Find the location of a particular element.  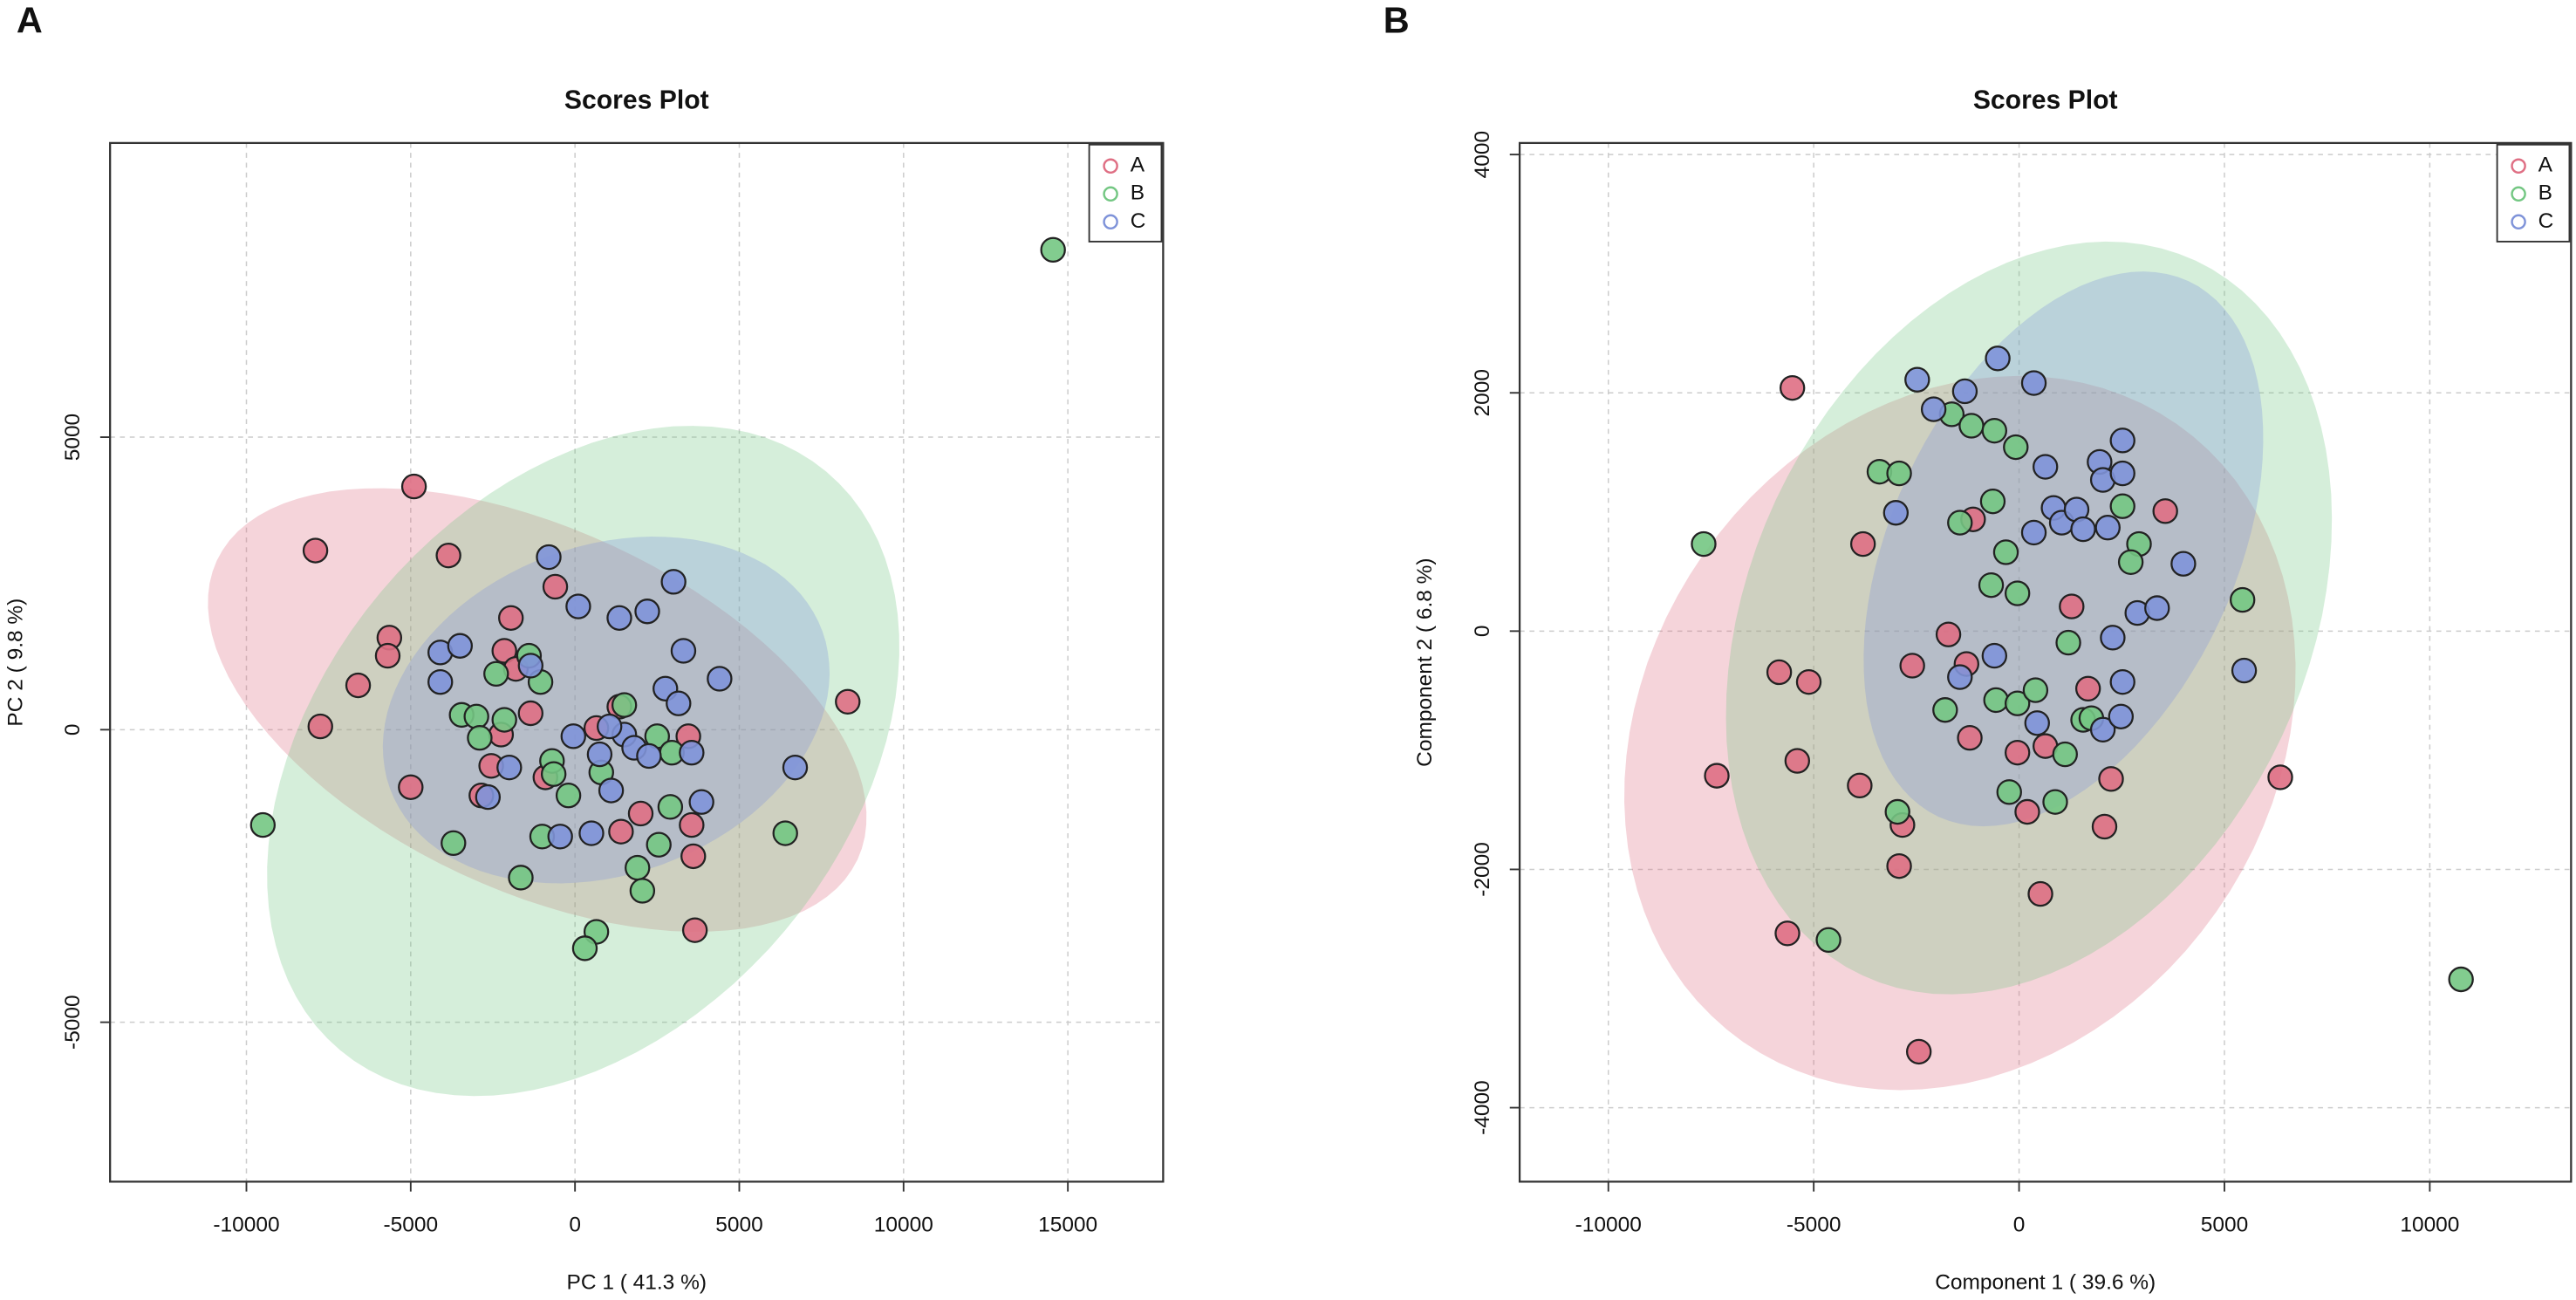

x-tick-label: -5000 is located at coordinates (411, 1225).